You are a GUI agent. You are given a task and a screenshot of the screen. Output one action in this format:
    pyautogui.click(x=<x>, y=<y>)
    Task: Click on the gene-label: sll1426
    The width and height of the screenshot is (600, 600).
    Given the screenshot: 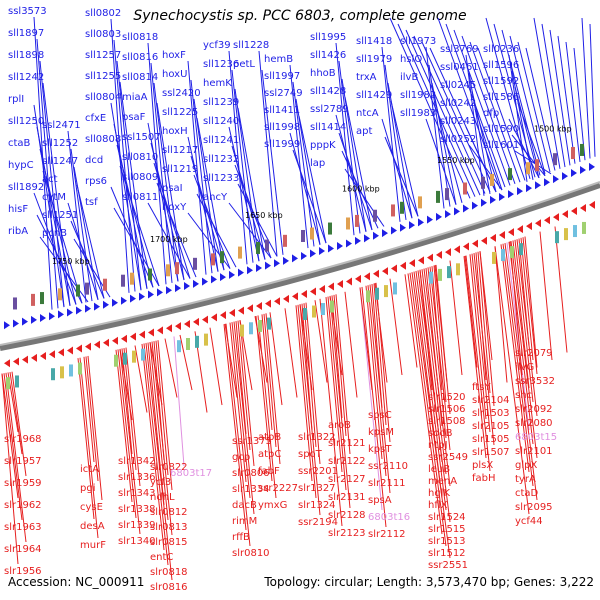 What is the action you would take?
    pyautogui.click(x=328, y=55)
    